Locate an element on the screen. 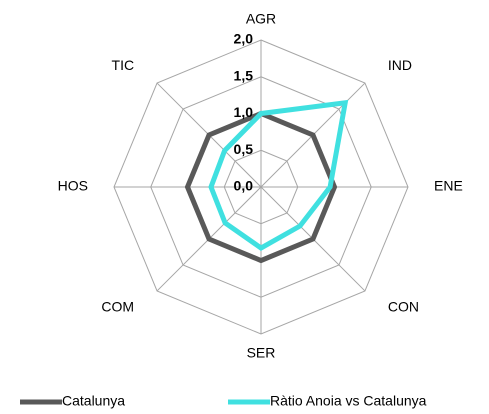 The image size is (489, 414). tick-label: 0,5 is located at coordinates (244, 149).